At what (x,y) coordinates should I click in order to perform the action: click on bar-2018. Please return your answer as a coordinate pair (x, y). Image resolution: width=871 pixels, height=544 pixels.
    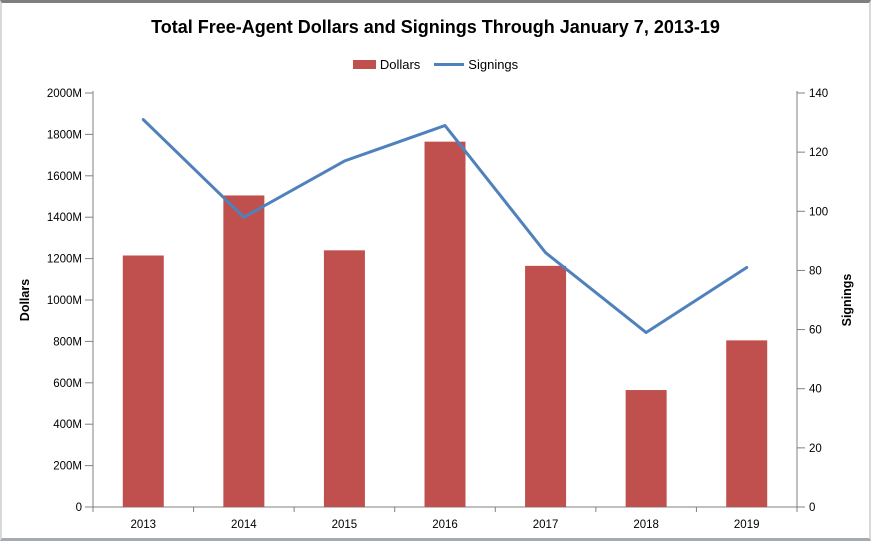
    Looking at the image, I should click on (646, 448).